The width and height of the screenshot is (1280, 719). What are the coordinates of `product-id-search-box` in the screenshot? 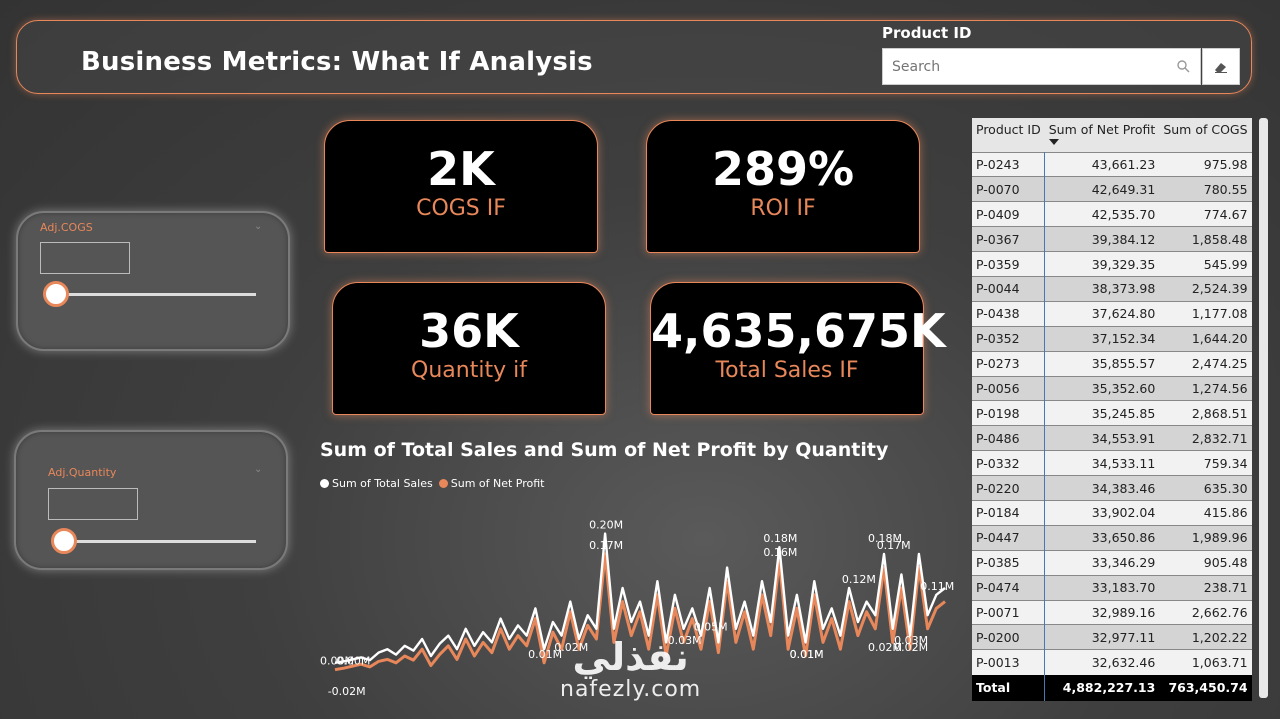 It's located at (1041, 66).